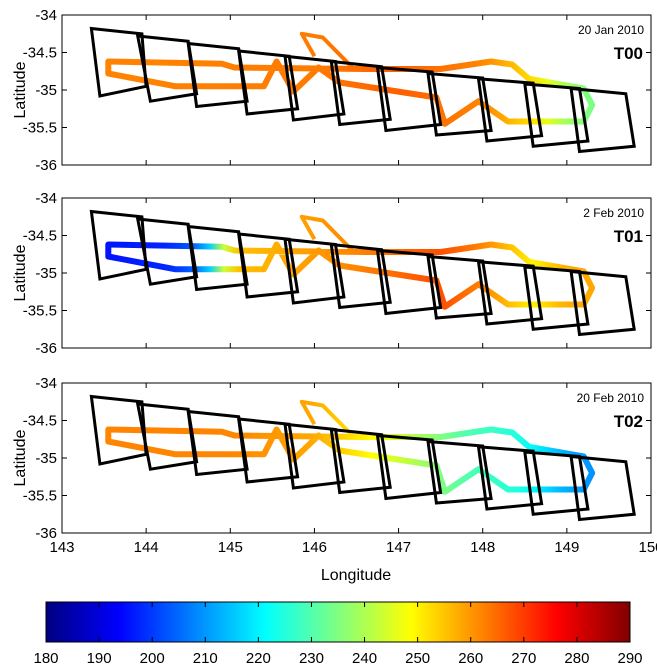 Image resolution: width=657 pixels, height=668 pixels. Describe the element at coordinates (311, 658) in the screenshot. I see `colorbar-tick-label: 230` at that location.